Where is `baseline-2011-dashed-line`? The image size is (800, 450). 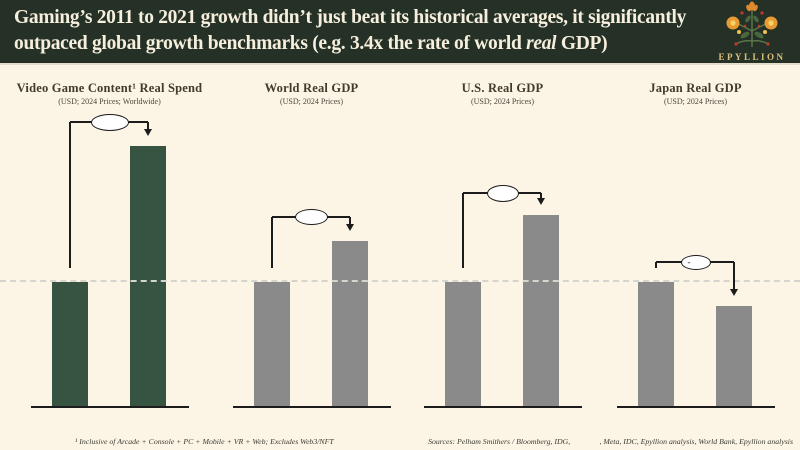
baseline-2011-dashed-line is located at coordinates (400, 281).